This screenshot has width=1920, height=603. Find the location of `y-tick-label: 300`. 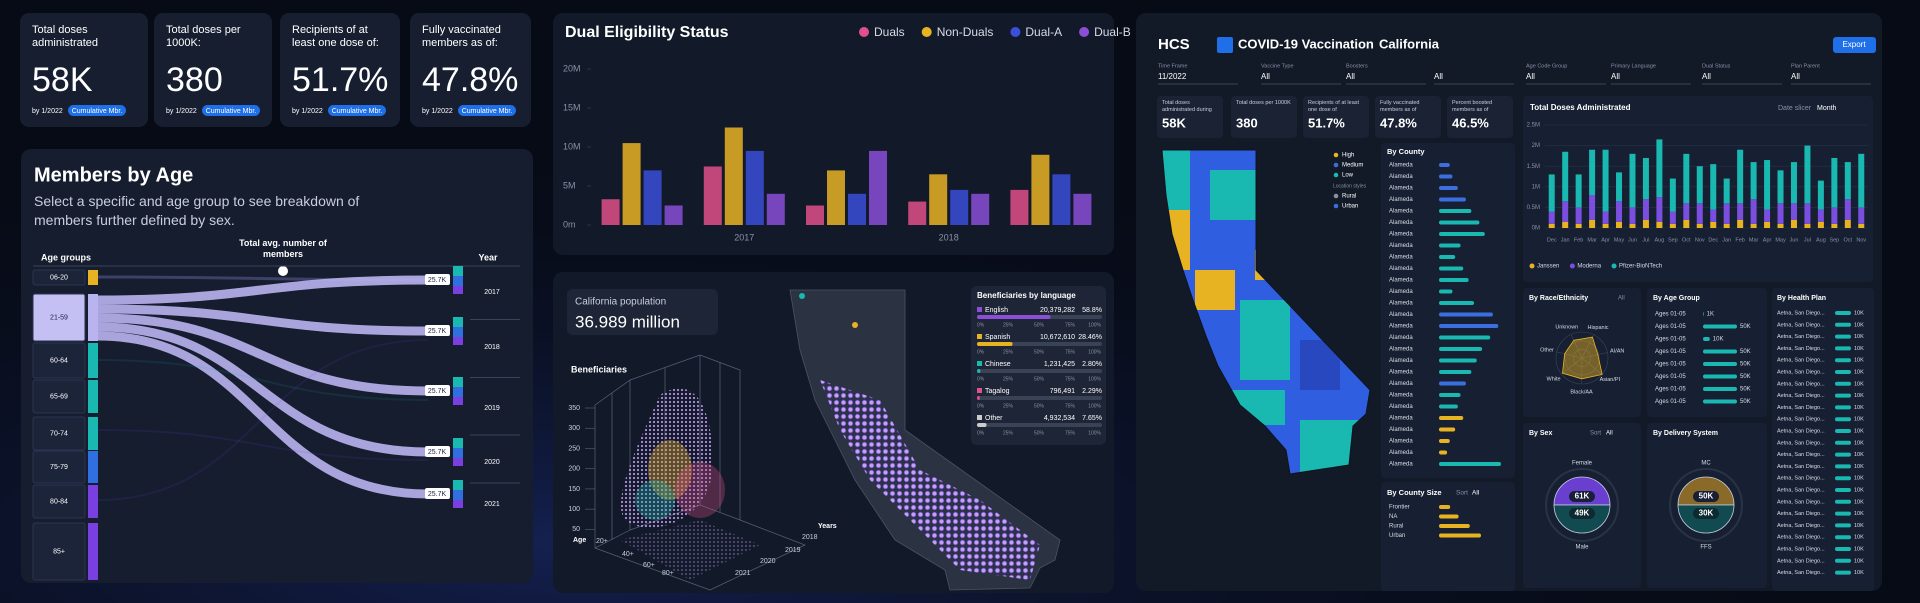

y-tick-label: 300 is located at coordinates (574, 428).